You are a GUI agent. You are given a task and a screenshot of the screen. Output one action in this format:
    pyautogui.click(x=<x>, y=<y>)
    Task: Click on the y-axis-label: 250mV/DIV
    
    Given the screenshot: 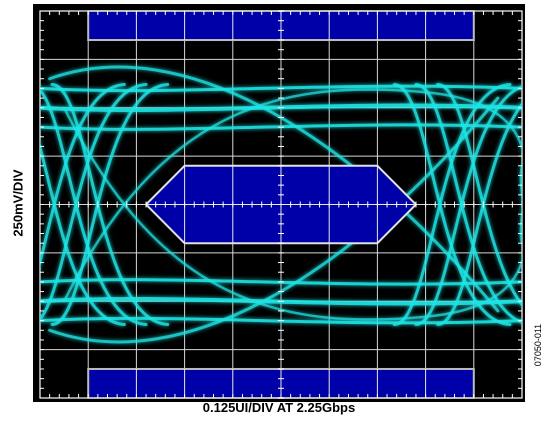 What is the action you would take?
    pyautogui.click(x=18, y=203)
    